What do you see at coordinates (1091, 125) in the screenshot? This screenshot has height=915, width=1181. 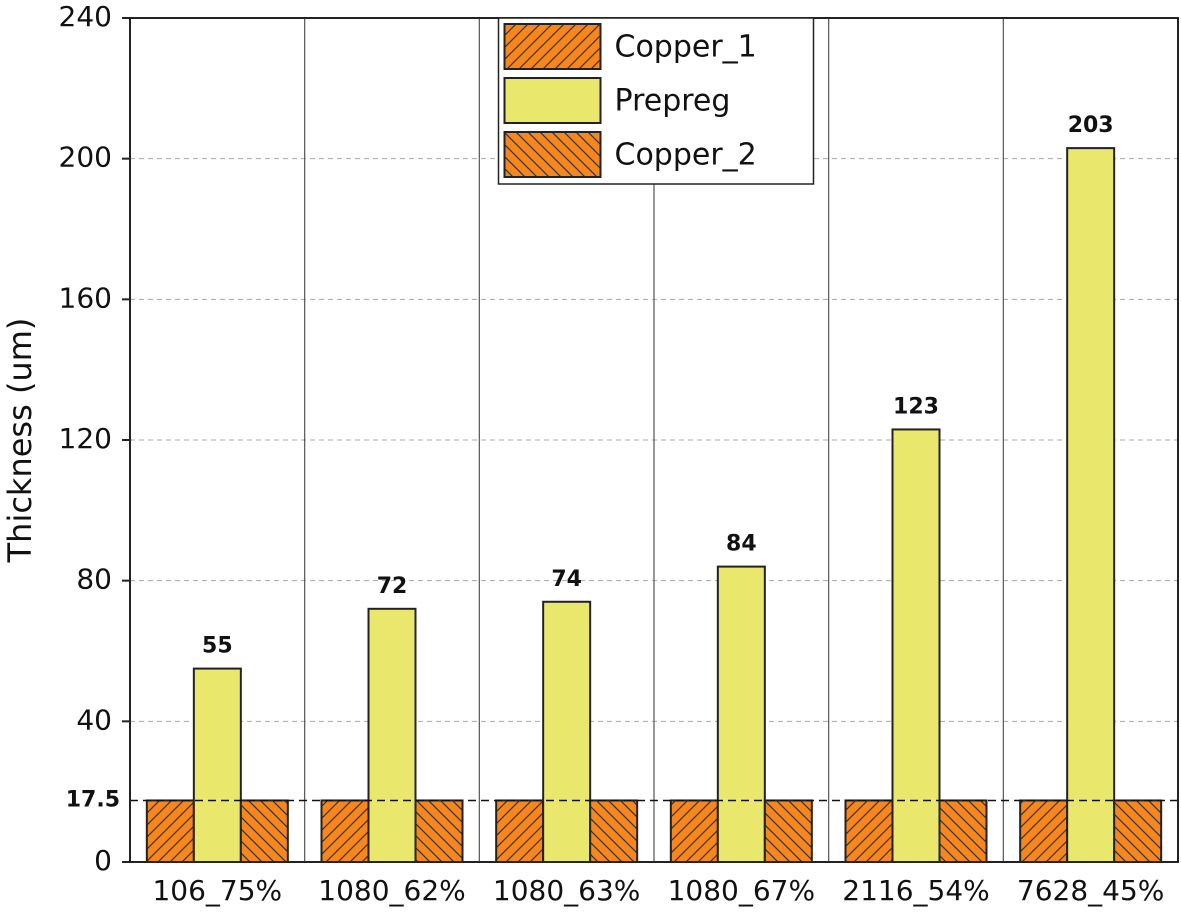 I see `value-label: 203` at bounding box center [1091, 125].